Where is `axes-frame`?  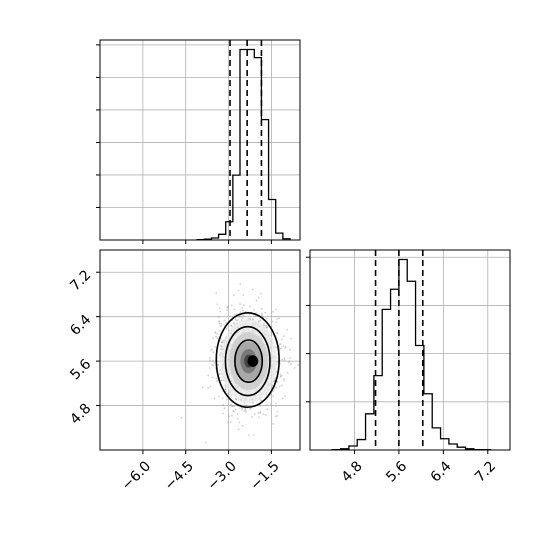
axes-frame is located at coordinates (410, 350).